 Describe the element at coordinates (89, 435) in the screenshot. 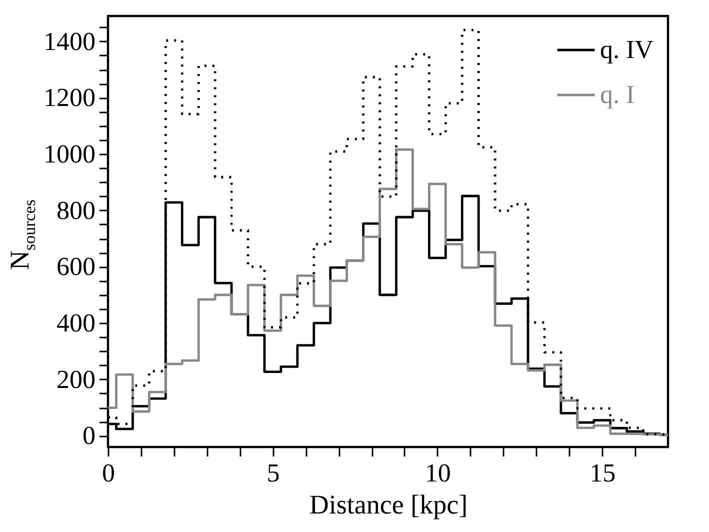

I see `y-tick-label: 0` at that location.